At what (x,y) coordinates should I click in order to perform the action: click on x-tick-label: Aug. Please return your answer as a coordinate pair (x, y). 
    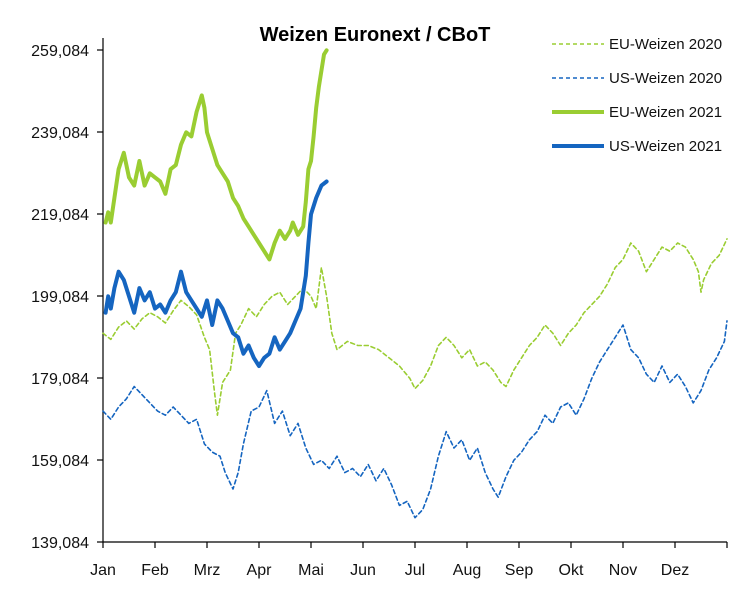
    Looking at the image, I should click on (467, 570).